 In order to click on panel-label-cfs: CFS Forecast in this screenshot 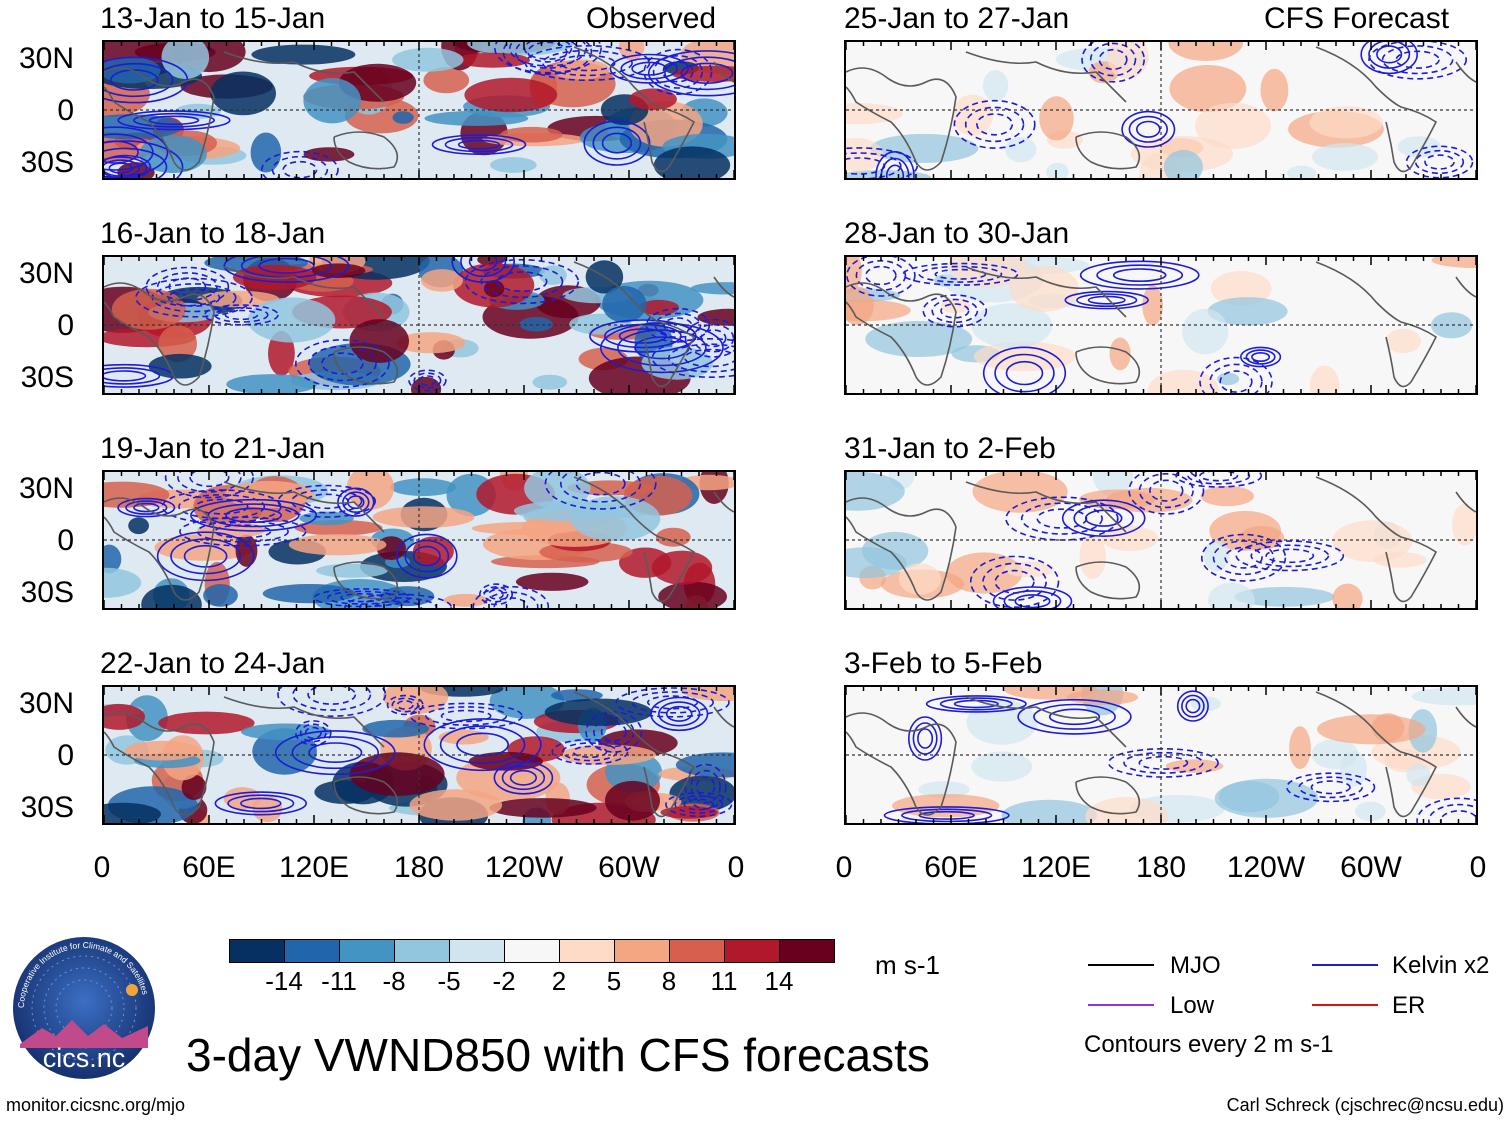, I will do `click(1357, 18)`.